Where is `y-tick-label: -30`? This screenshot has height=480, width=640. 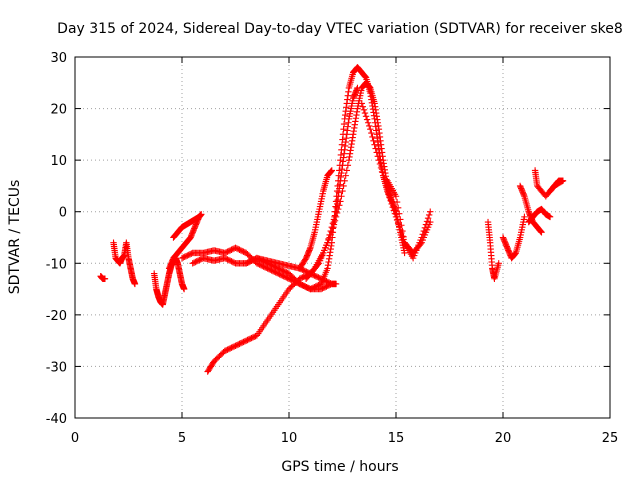 y-tick-label: -30 is located at coordinates (56, 367).